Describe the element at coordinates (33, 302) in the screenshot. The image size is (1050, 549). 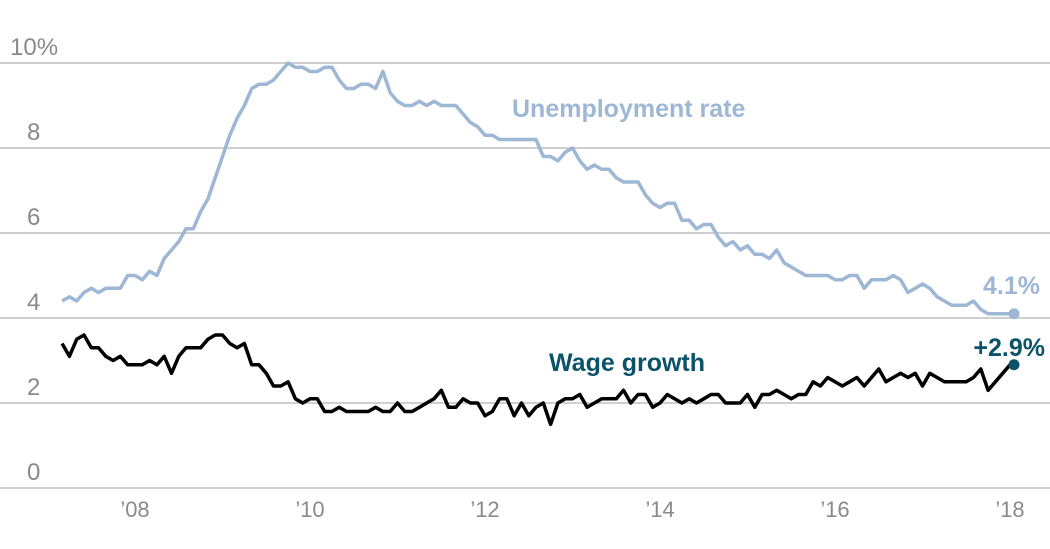
I see `y-tick-label: 4` at that location.